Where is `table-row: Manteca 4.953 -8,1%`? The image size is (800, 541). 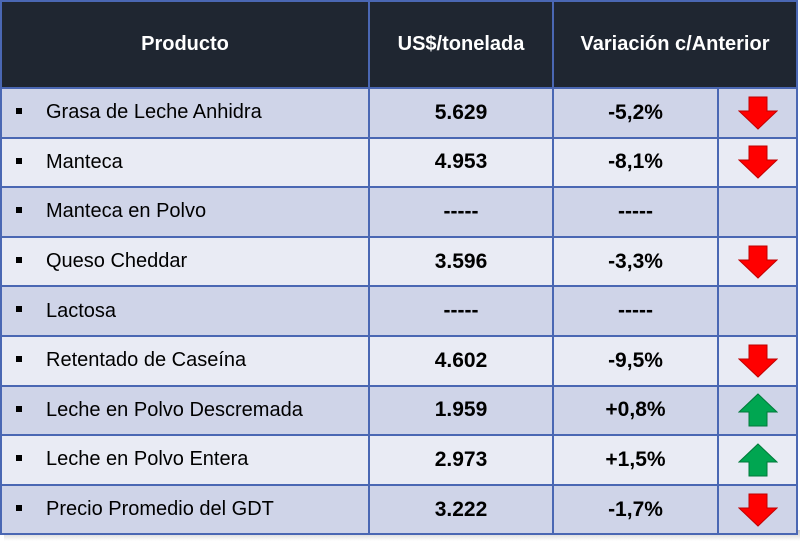
table-row: Manteca 4.953 -8,1% is located at coordinates (399, 162).